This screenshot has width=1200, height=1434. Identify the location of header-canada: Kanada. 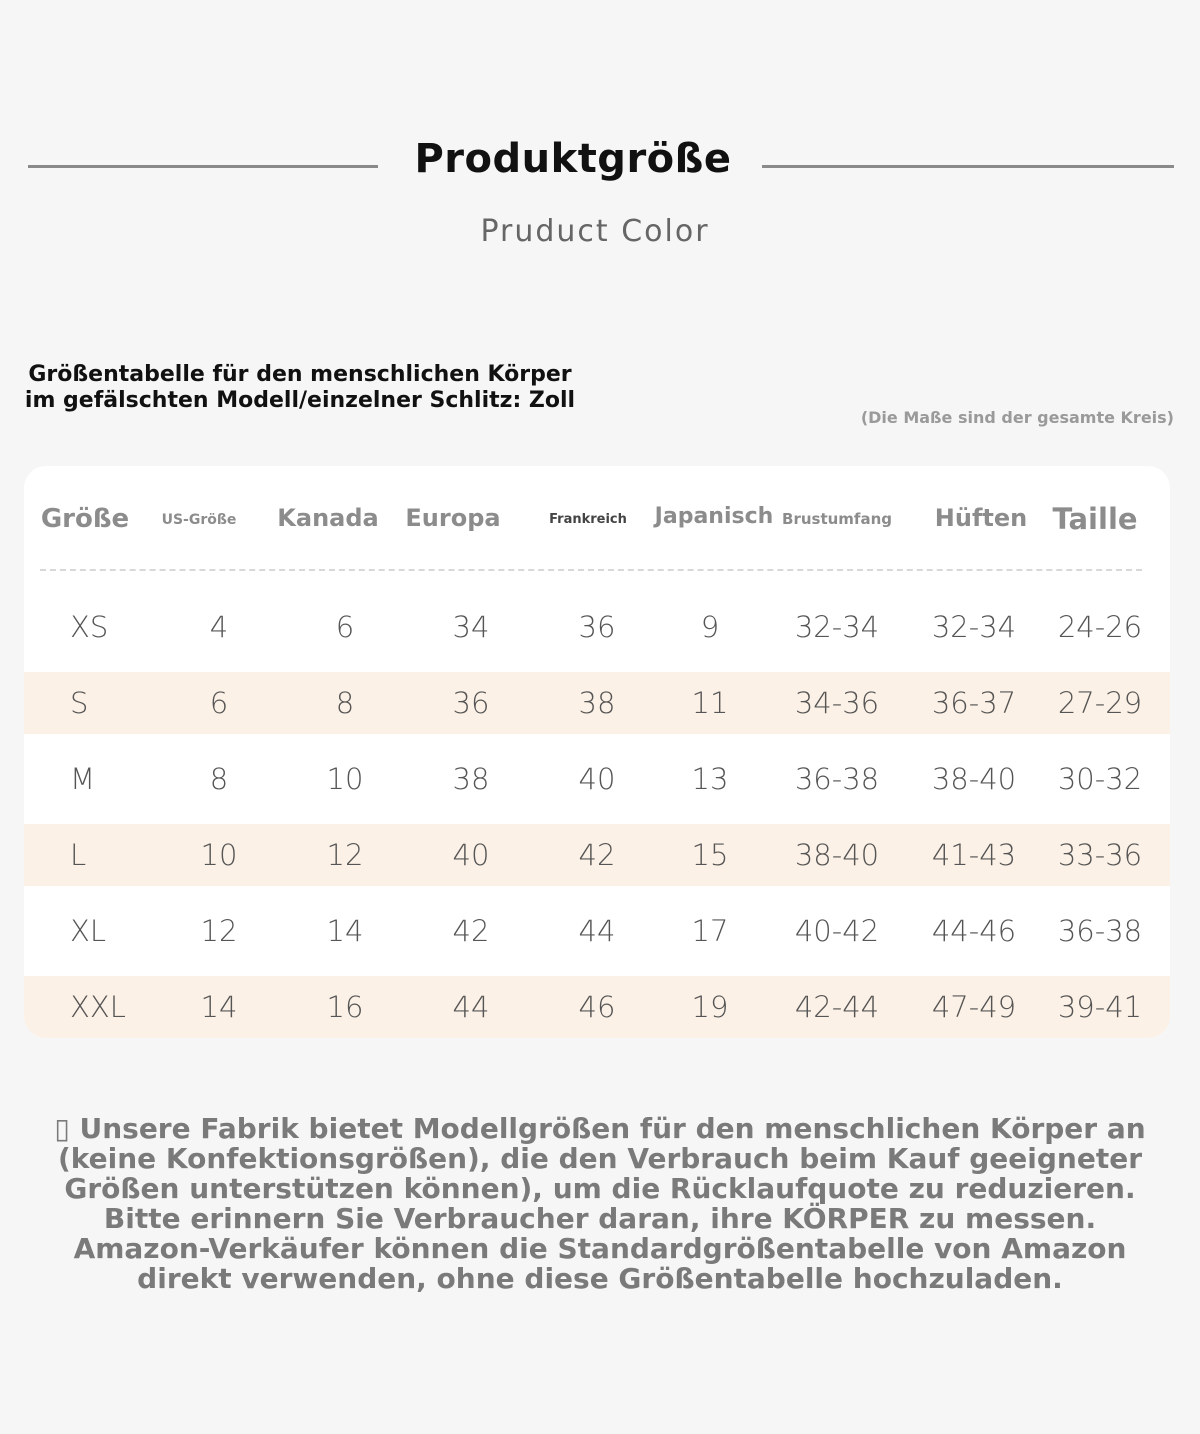
(328, 518).